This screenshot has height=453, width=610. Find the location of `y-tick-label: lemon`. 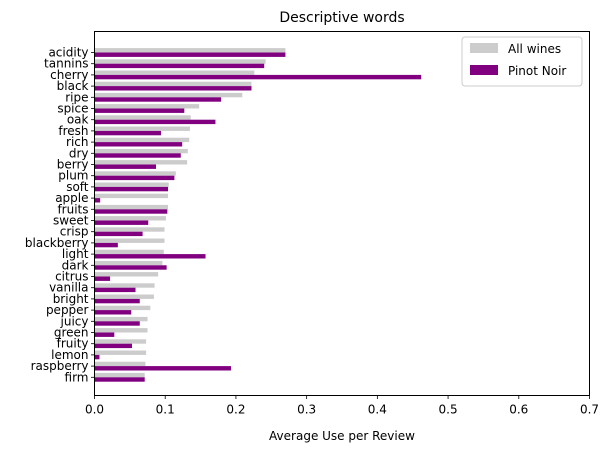

y-tick-label: lemon is located at coordinates (69, 355).